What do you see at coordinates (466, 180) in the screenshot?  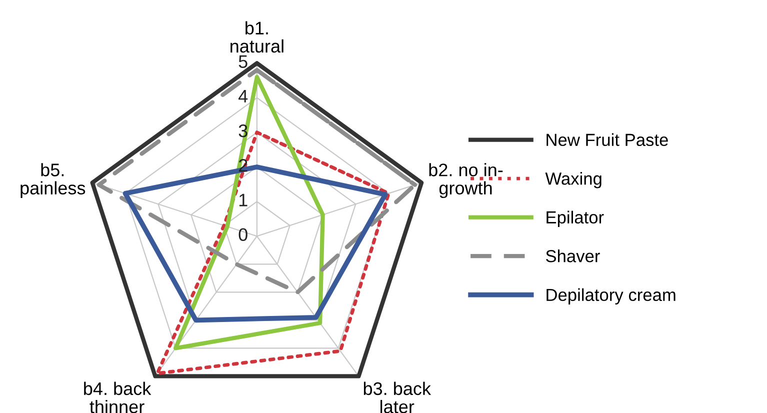 I see `spoke-label: b2. no in- growth` at bounding box center [466, 180].